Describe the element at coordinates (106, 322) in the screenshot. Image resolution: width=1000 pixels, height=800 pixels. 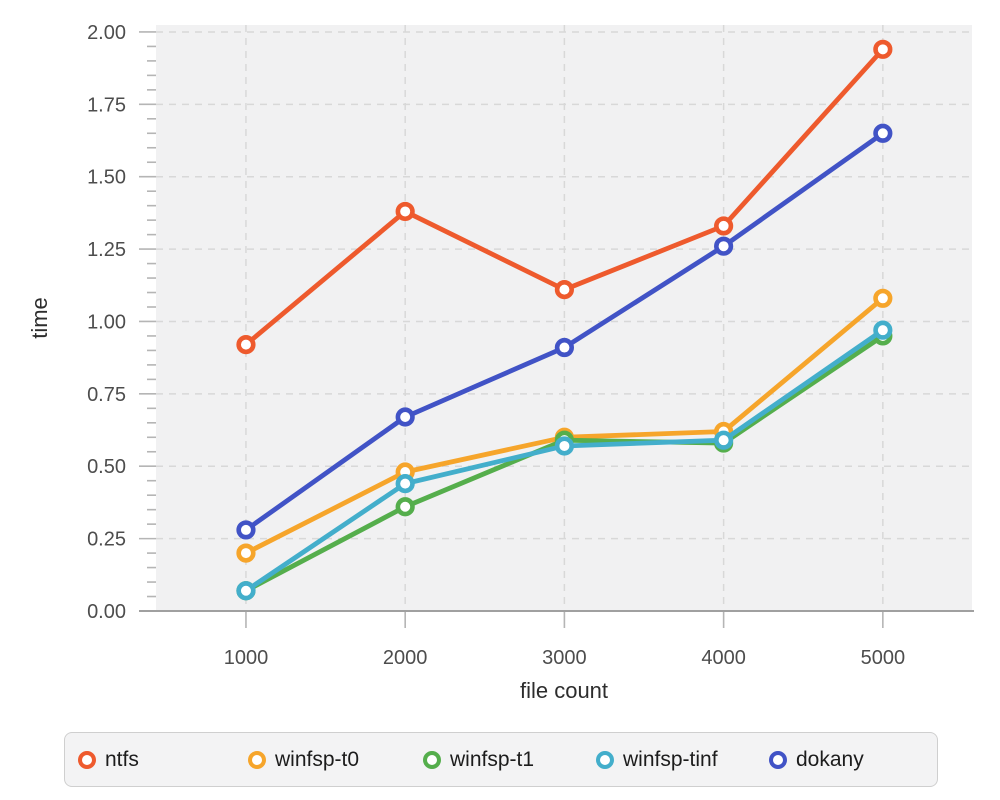
I see `y-tick-label: 1.00` at that location.